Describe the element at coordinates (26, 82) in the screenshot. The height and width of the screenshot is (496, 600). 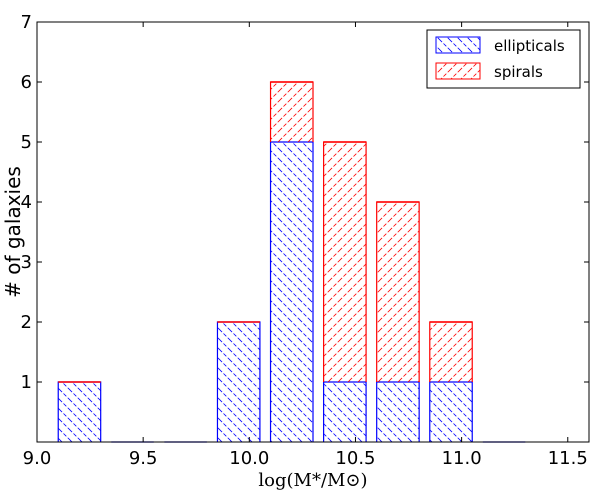
I see `y-tick-label-6: 6` at that location.